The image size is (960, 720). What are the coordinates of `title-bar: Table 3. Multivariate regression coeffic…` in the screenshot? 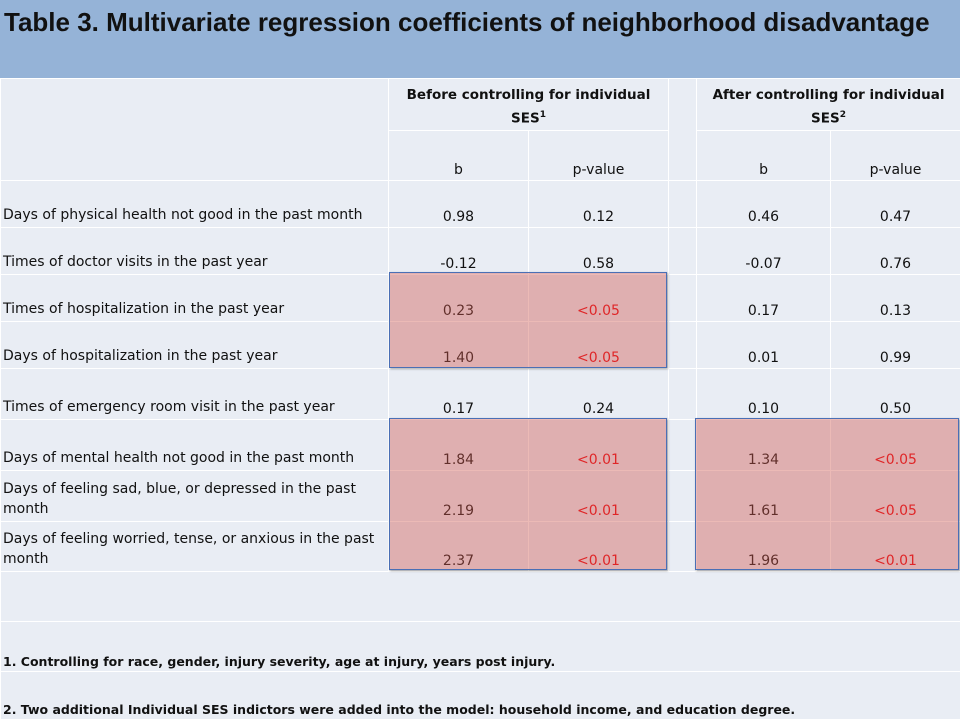 It's located at (480, 39).